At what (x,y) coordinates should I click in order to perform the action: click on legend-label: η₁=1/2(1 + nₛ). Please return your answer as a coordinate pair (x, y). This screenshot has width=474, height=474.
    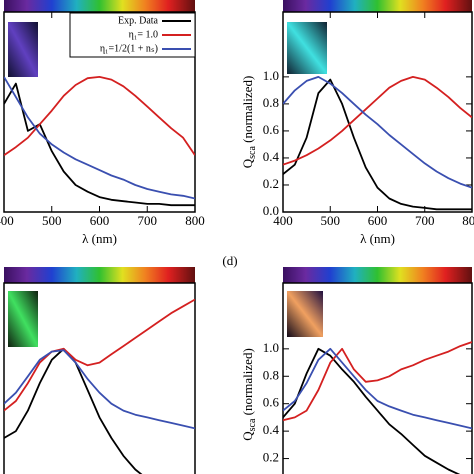
    Looking at the image, I should click on (129, 48).